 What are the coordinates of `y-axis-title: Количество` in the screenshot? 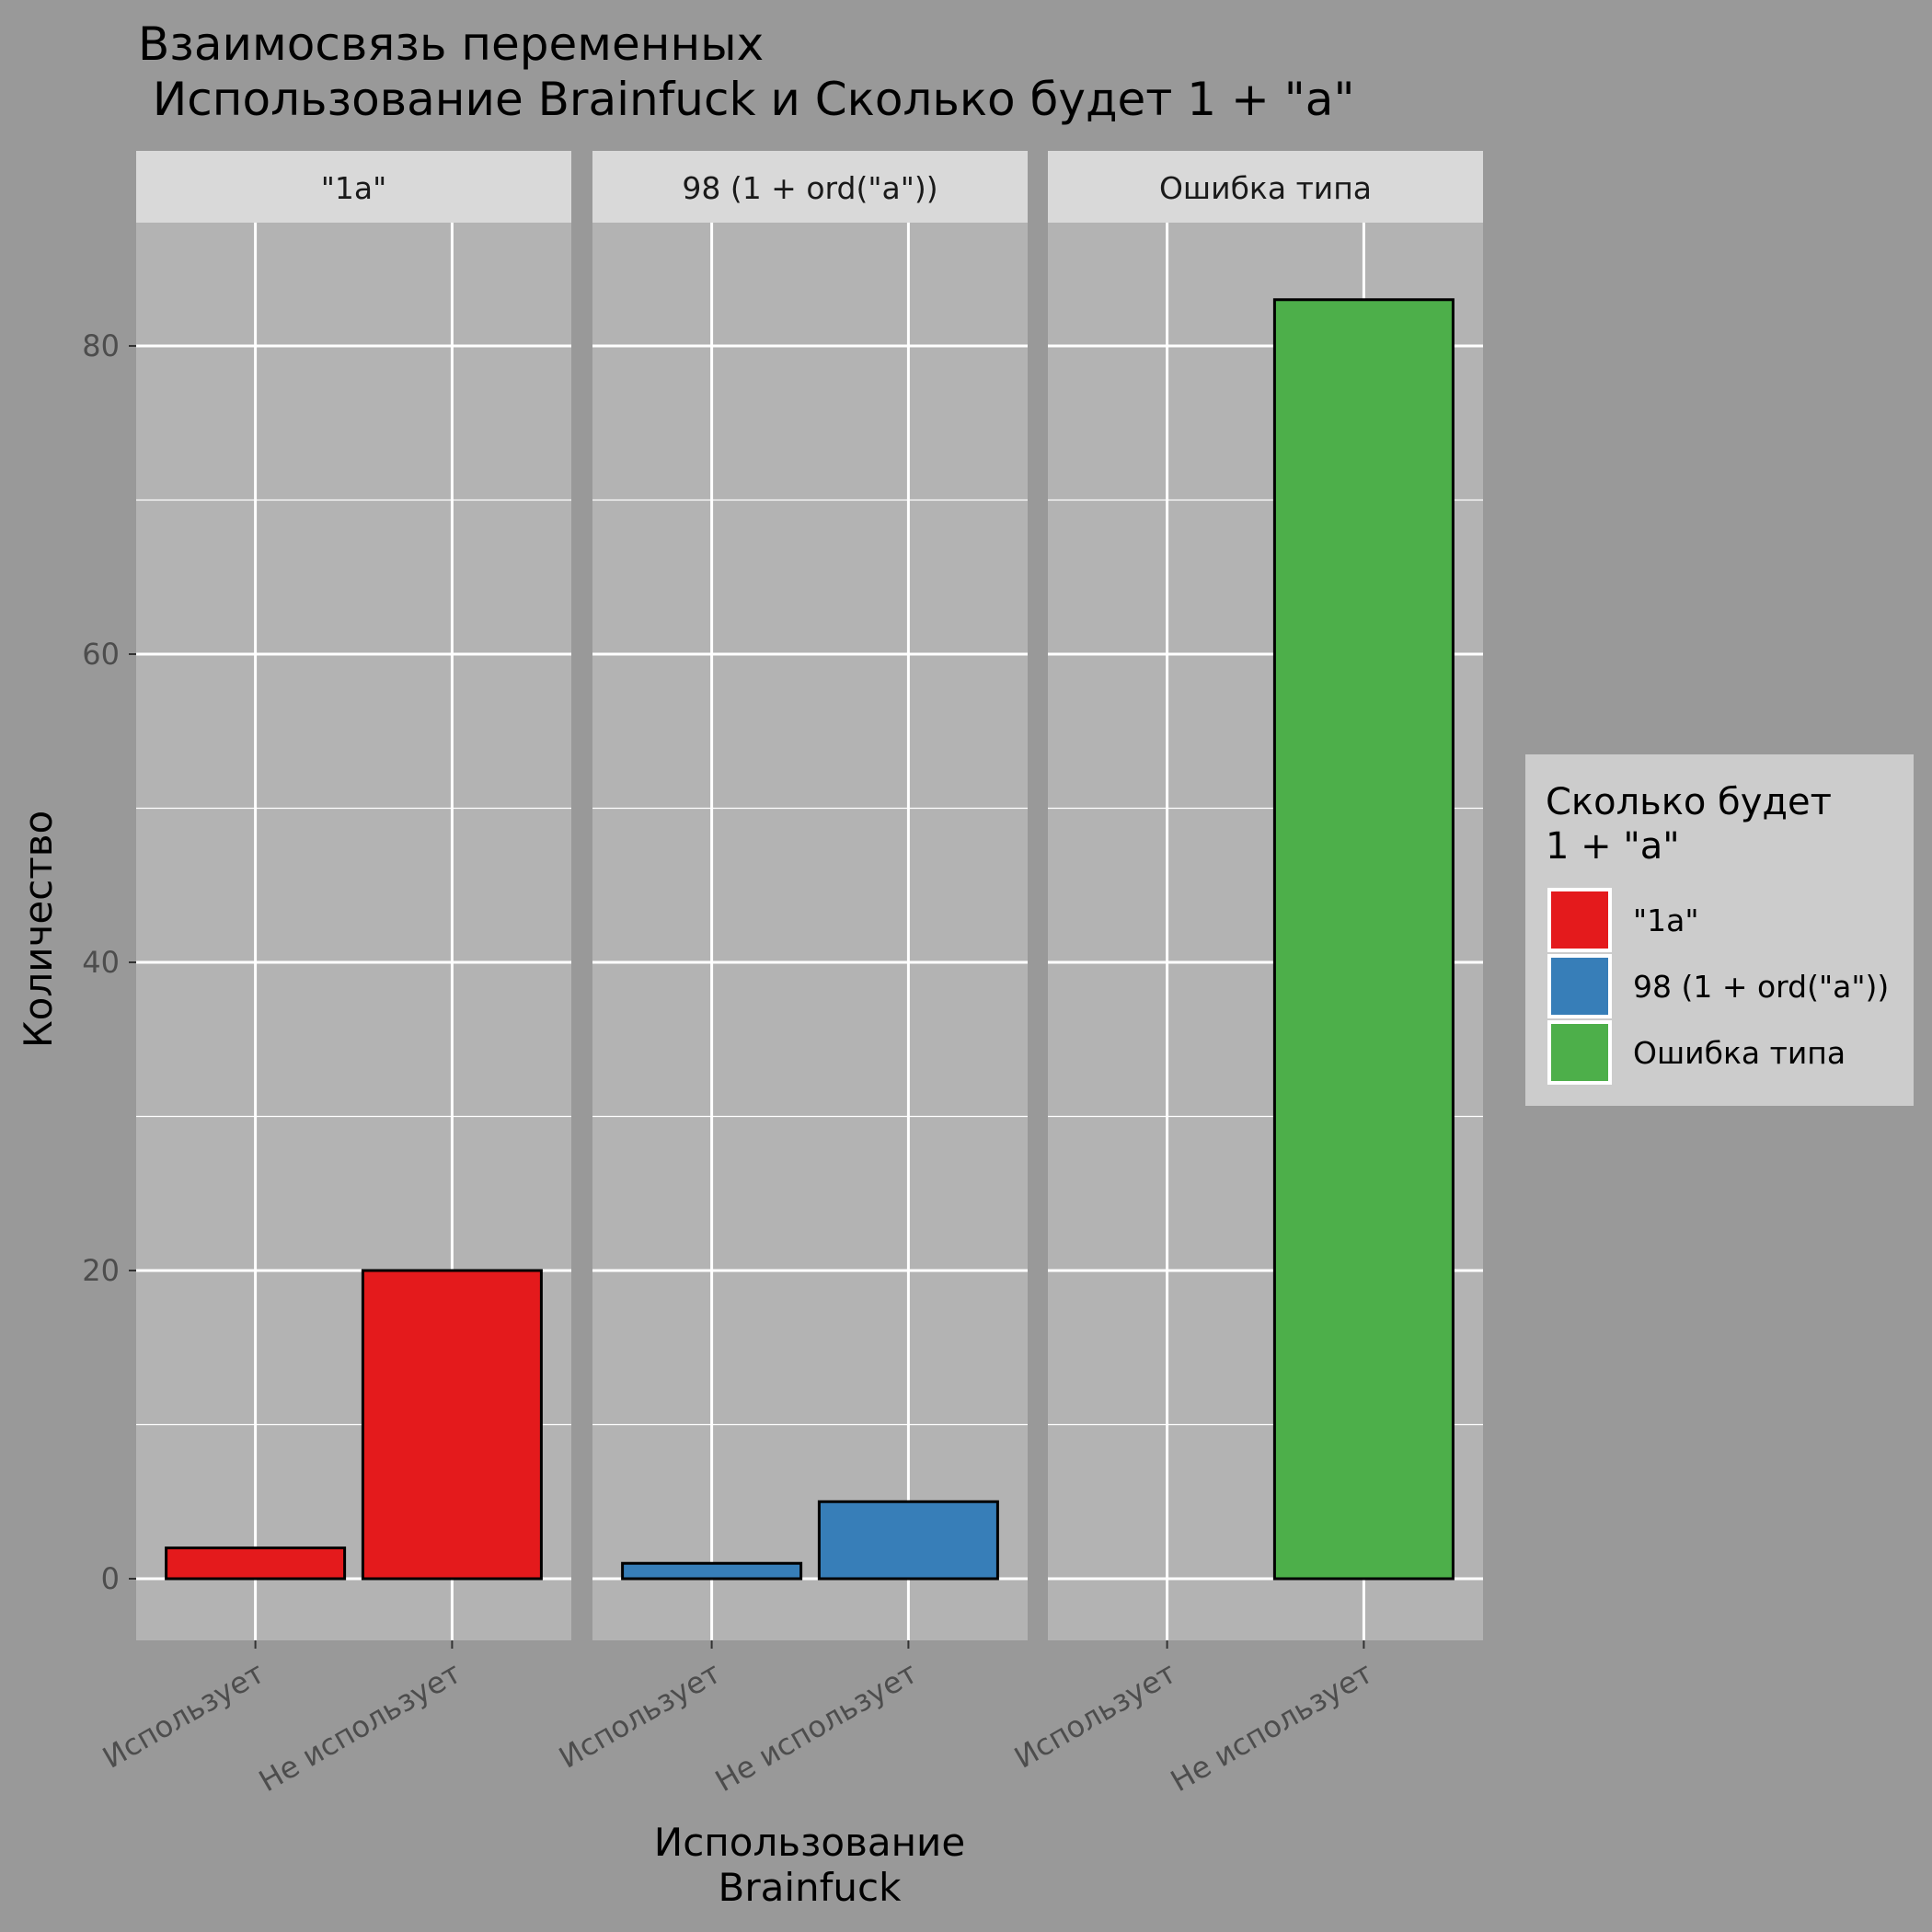 It's located at (38, 929).